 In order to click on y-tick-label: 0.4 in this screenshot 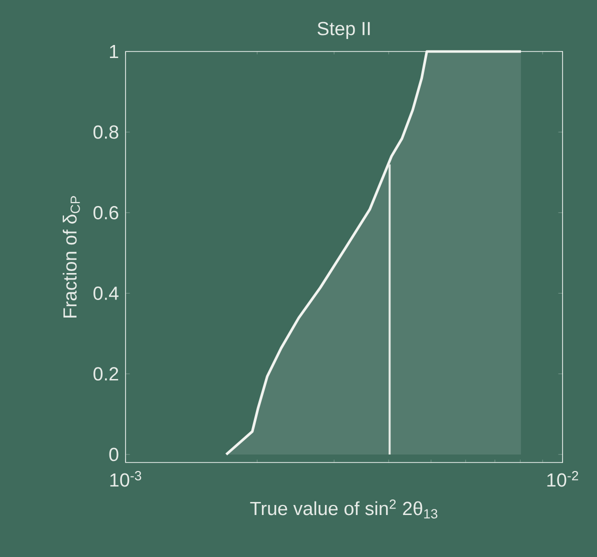, I will do `click(106, 293)`.